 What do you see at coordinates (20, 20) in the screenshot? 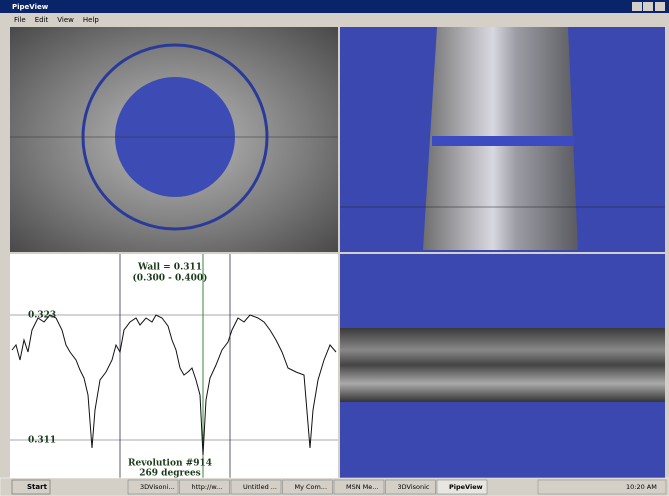
I see `menu-item: File` at bounding box center [20, 20].